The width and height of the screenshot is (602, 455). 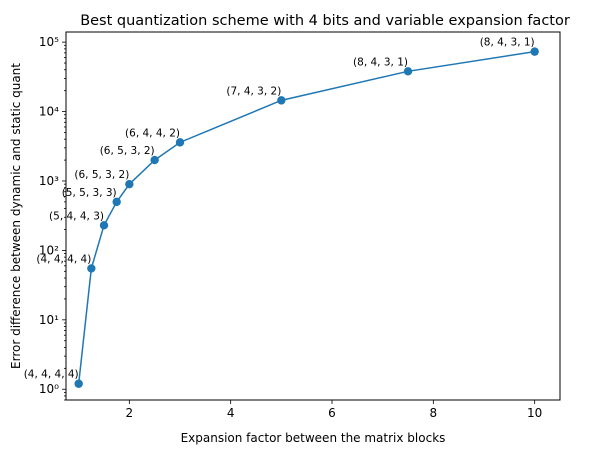 What do you see at coordinates (49, 181) in the screenshot?
I see `y-tick-label: 10³` at bounding box center [49, 181].